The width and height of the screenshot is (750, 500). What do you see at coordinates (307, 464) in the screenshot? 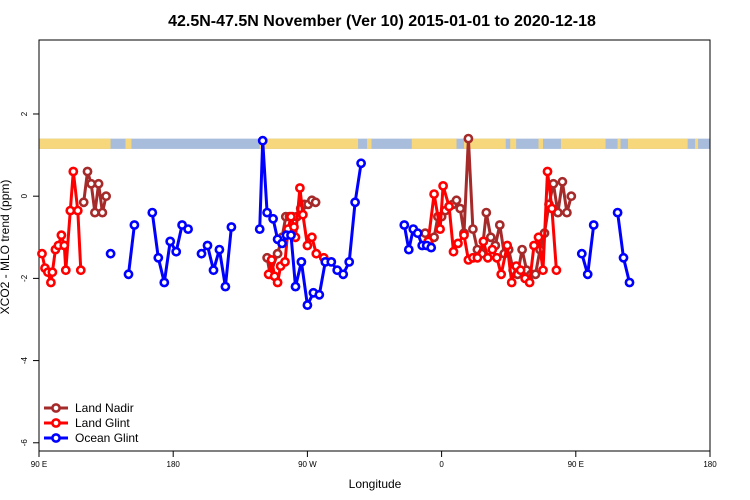
I see `x-tick-label: 90 W` at bounding box center [307, 464].